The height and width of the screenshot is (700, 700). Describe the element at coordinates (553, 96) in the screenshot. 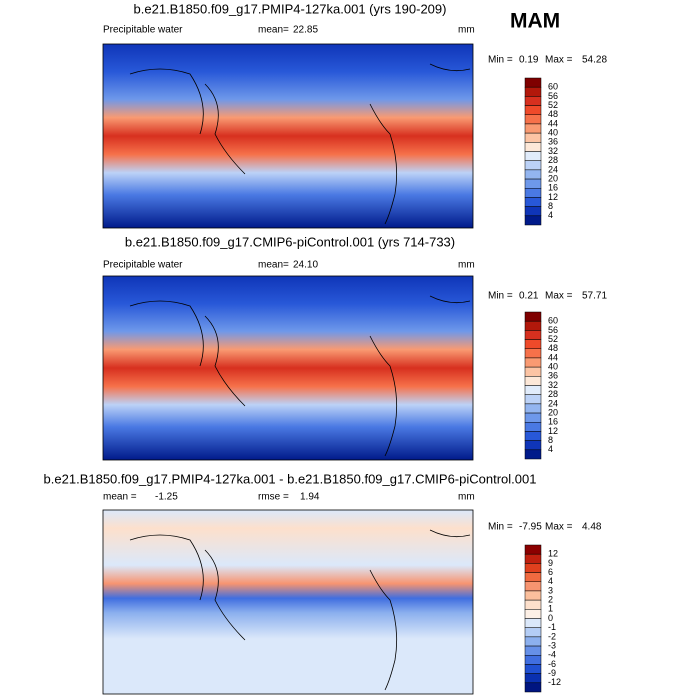

I see `colorbar-label: 56` at that location.